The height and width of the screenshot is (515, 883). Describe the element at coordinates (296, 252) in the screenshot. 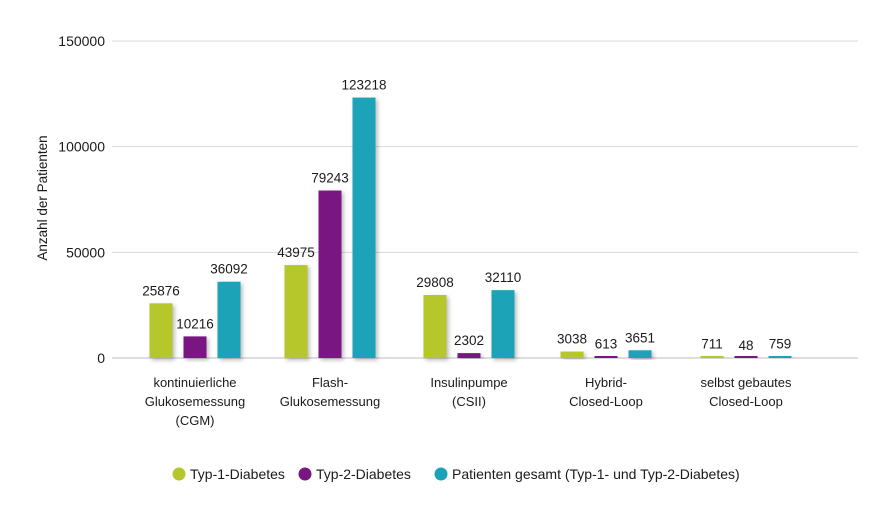

I see `data-label: 43975` at that location.